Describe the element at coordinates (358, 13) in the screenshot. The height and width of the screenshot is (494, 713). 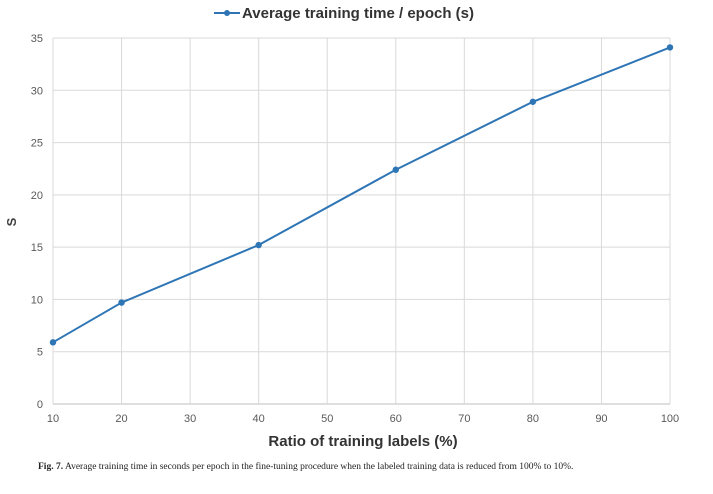
I see `legend-label: Average training time / epoch (s)` at that location.